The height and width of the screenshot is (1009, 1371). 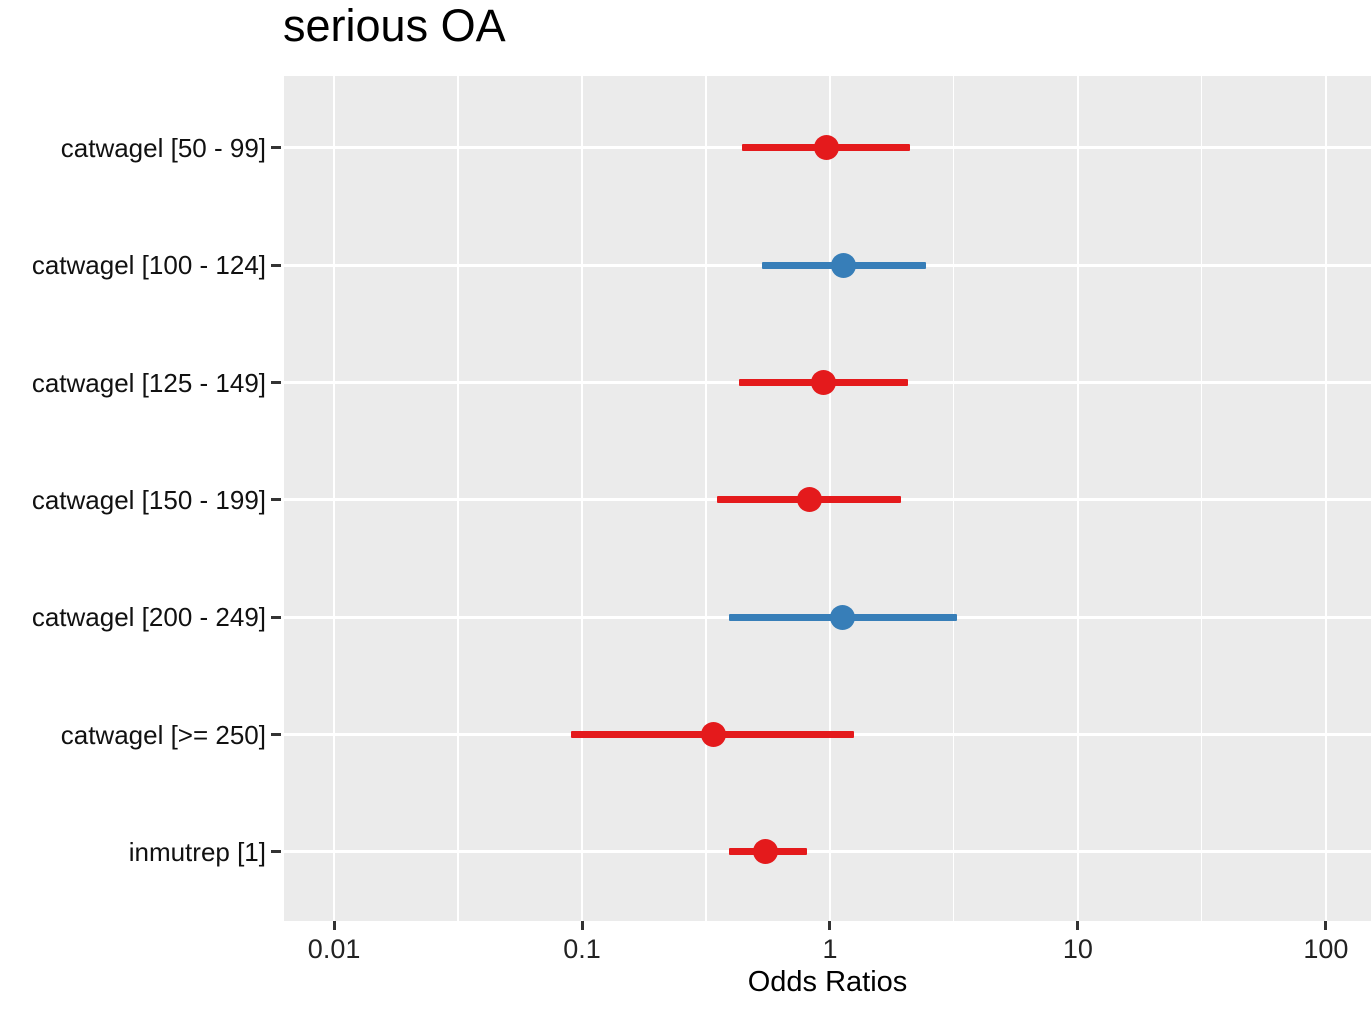 I want to click on row-gridline, so click(x=827, y=852).